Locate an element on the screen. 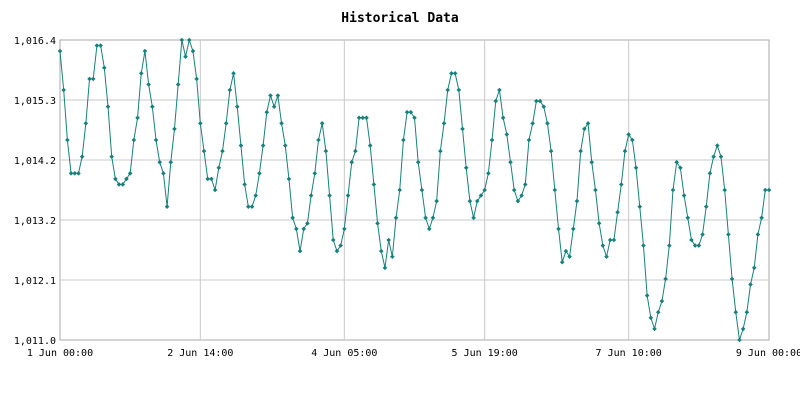  x-tick-label: 1 Jun 00:00 is located at coordinates (60, 353).